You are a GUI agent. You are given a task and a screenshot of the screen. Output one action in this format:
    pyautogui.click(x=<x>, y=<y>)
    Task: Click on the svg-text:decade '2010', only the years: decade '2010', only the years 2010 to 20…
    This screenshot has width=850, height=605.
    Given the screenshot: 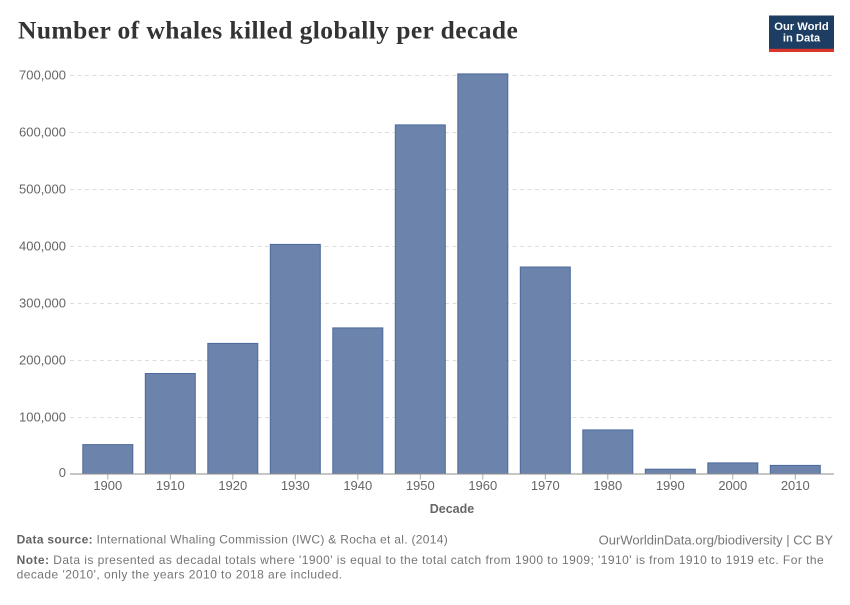 What is the action you would take?
    pyautogui.click(x=180, y=575)
    